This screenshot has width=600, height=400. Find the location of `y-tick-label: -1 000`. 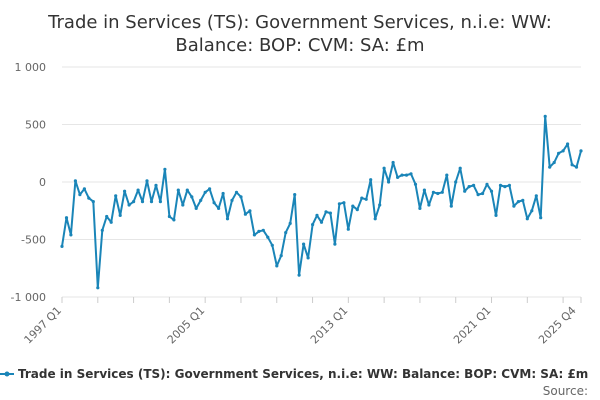

y-tick-label: -1 000 is located at coordinates (28, 297).